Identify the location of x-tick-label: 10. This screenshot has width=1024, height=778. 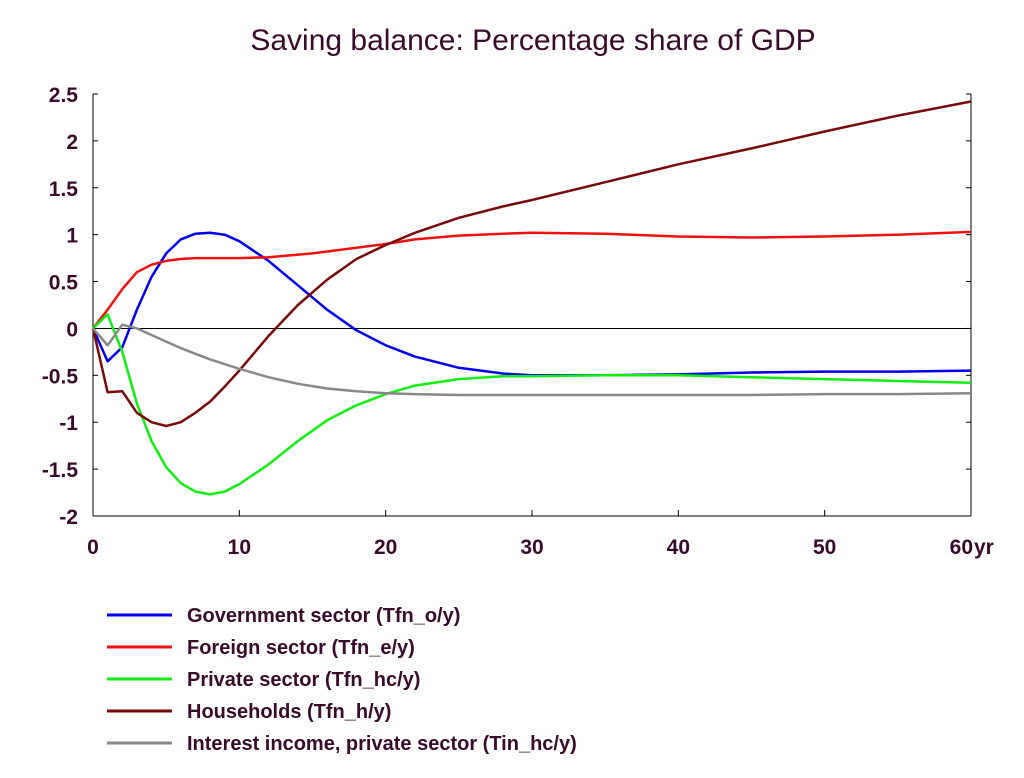
(239, 547).